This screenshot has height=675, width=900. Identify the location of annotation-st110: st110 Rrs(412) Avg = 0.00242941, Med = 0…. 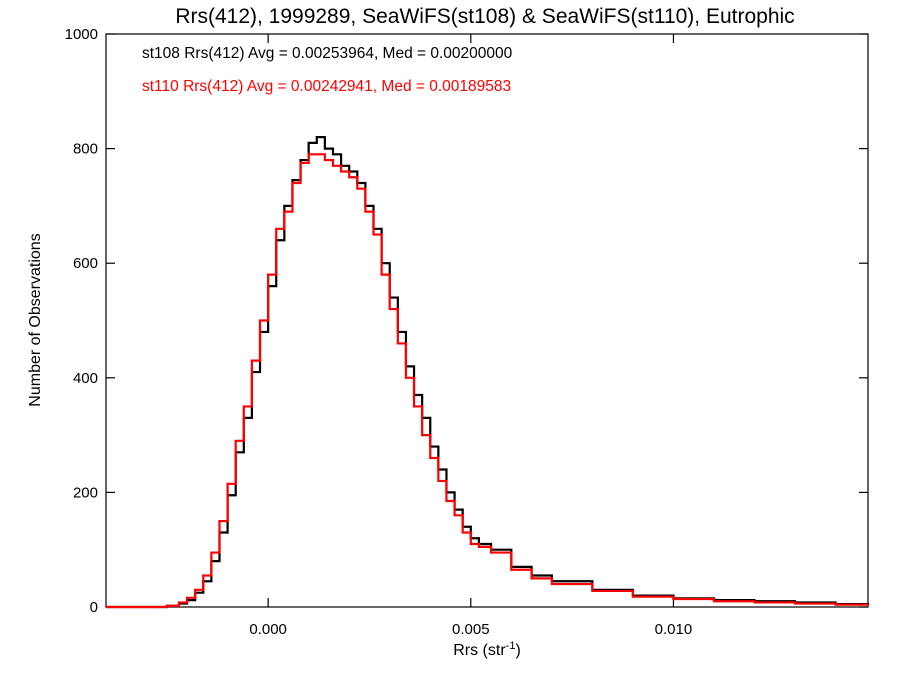
(326, 86).